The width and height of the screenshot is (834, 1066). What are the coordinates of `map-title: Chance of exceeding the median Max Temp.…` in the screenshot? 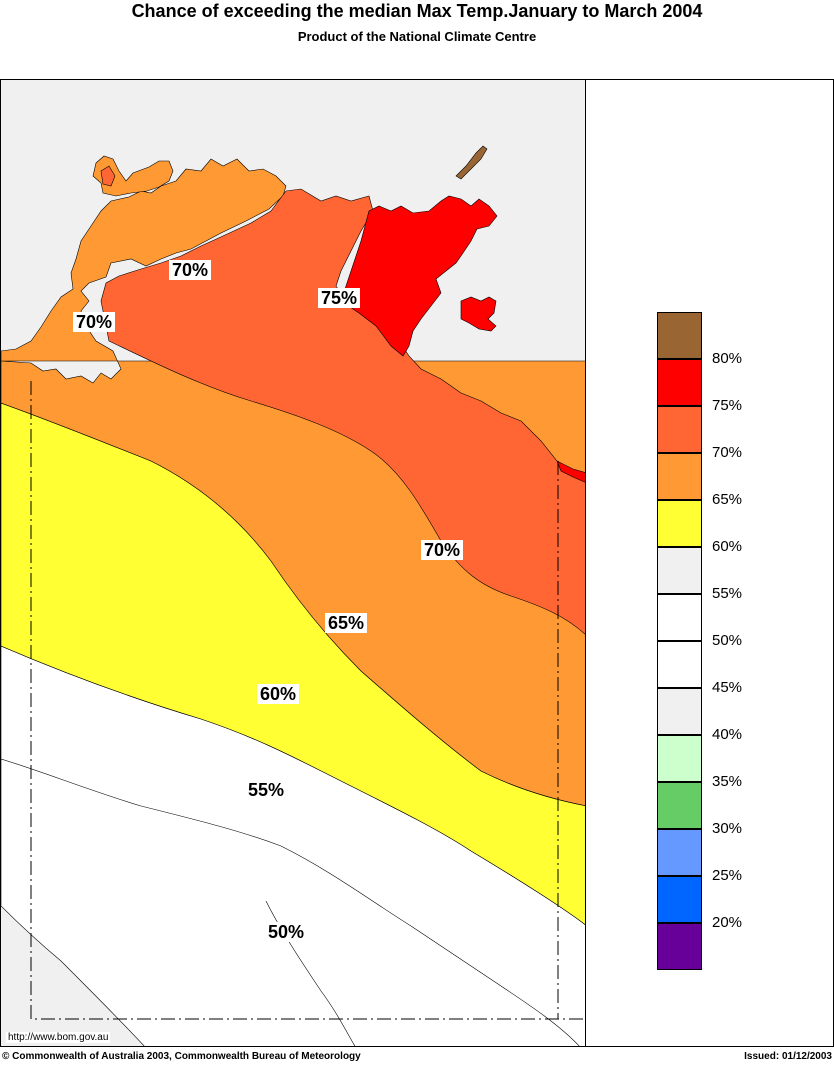 It's located at (417, 11).